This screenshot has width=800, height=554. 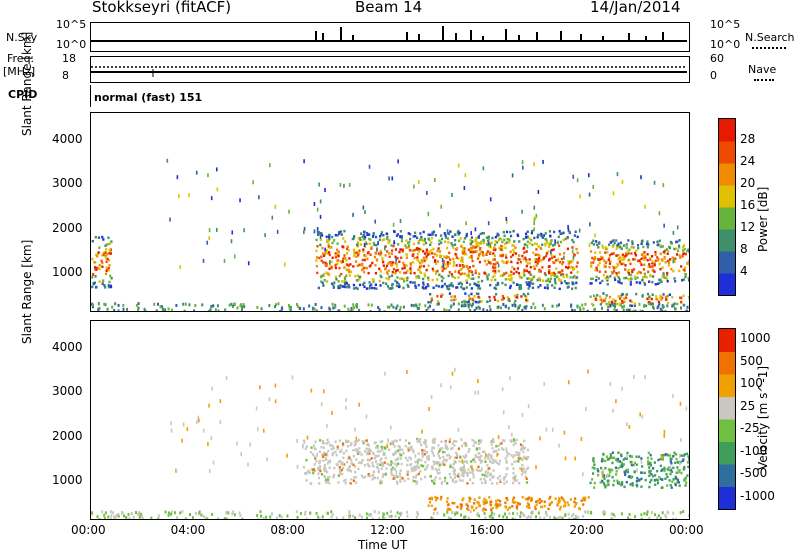 I want to click on colorbar-tick-label: 20, so click(x=748, y=183).